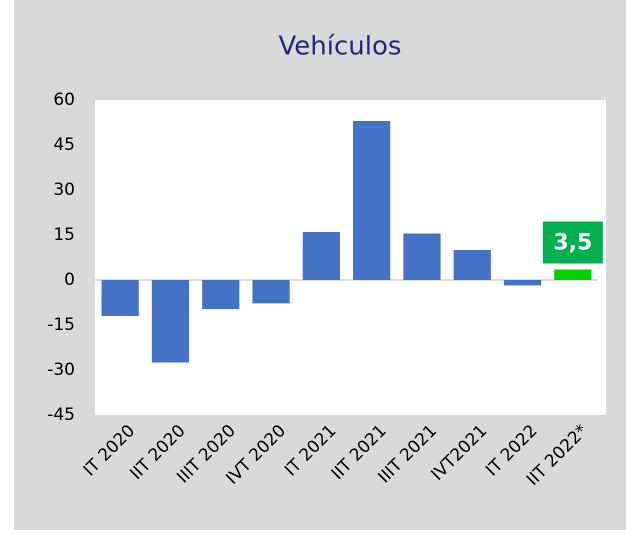 This screenshot has height=534, width=626. Describe the element at coordinates (69, 280) in the screenshot. I see `y-tick-label: 0` at that location.